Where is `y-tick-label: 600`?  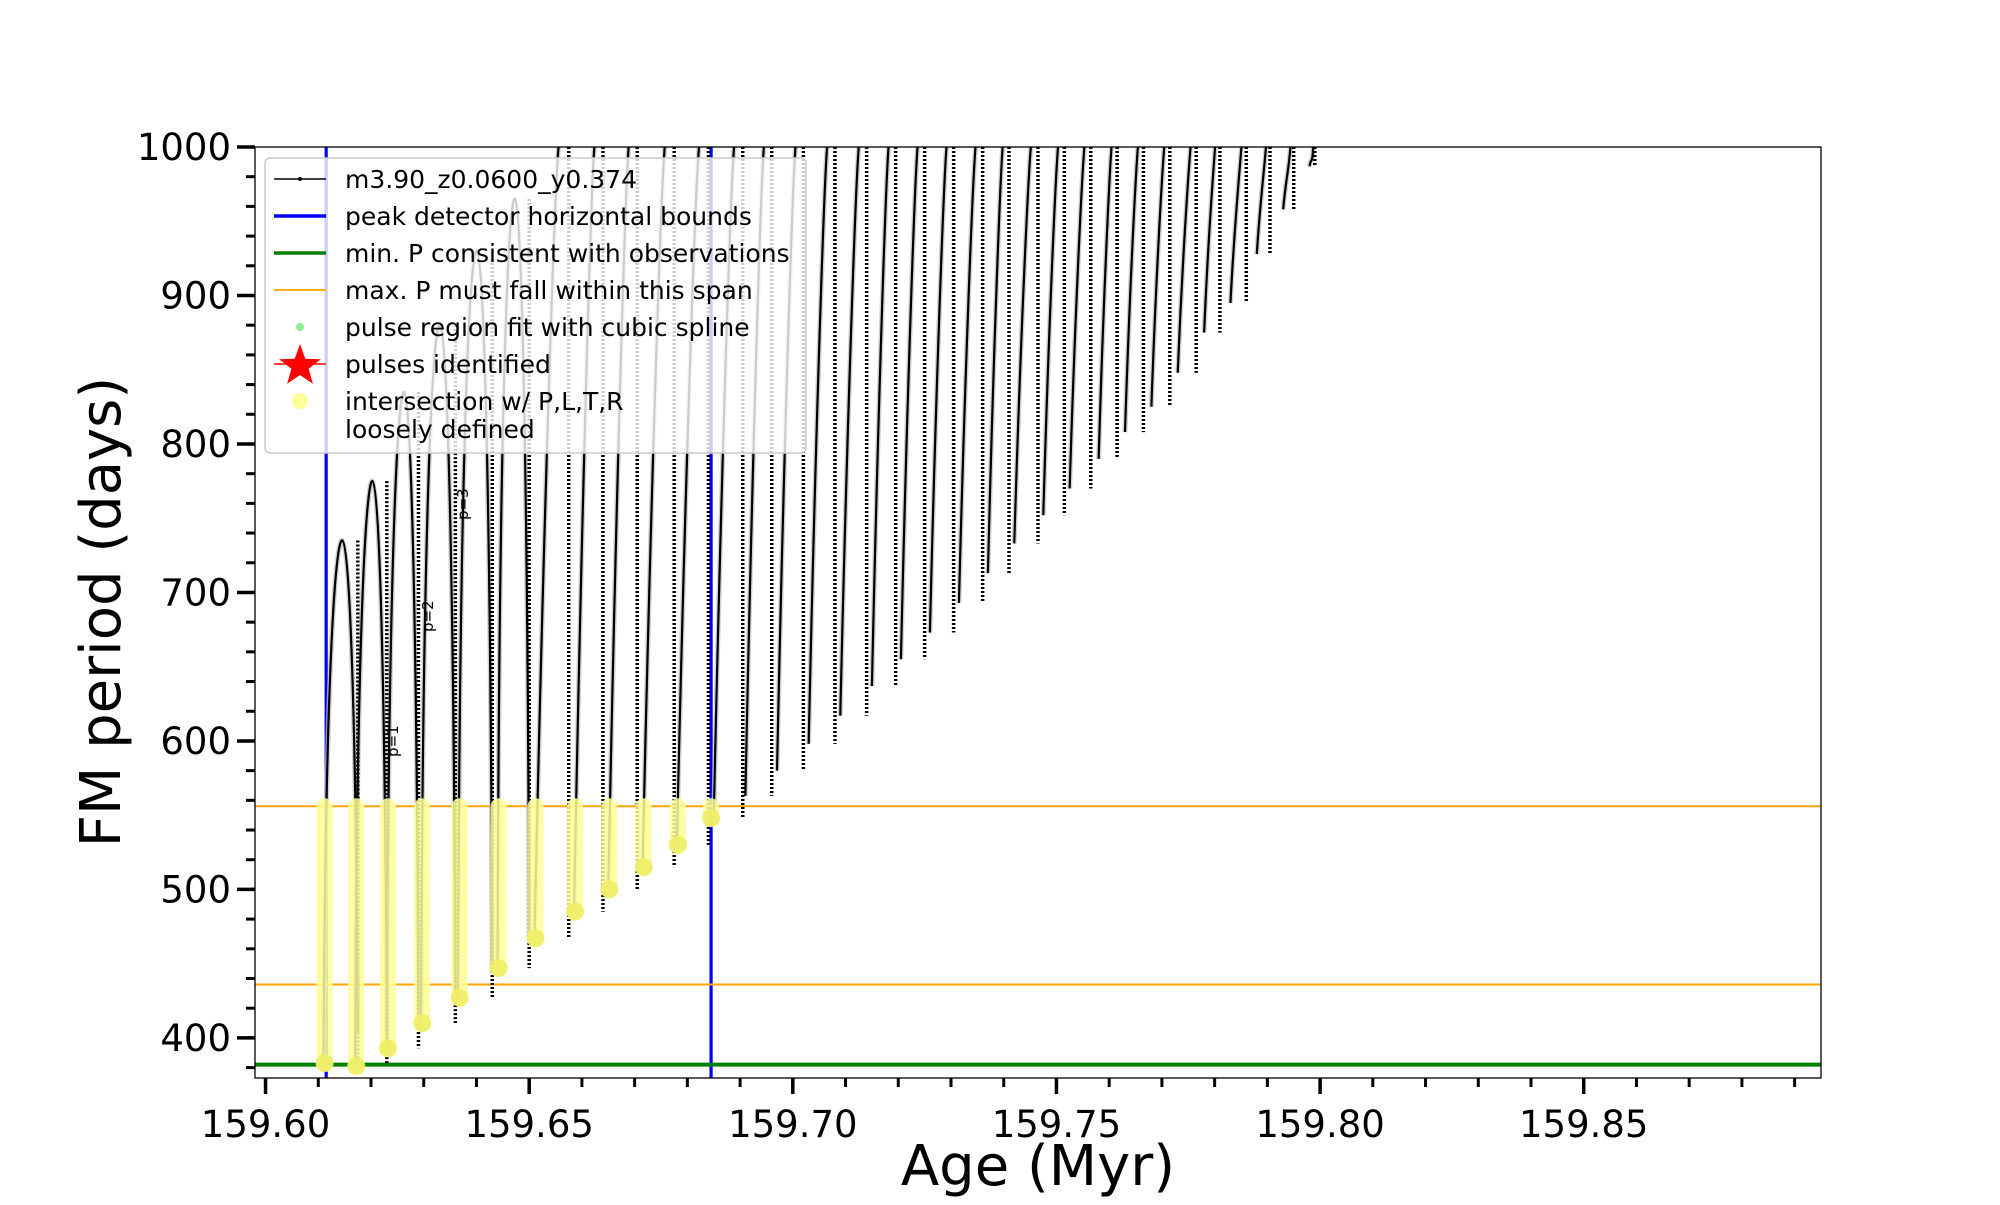
y-tick-label: 600 is located at coordinates (195, 741).